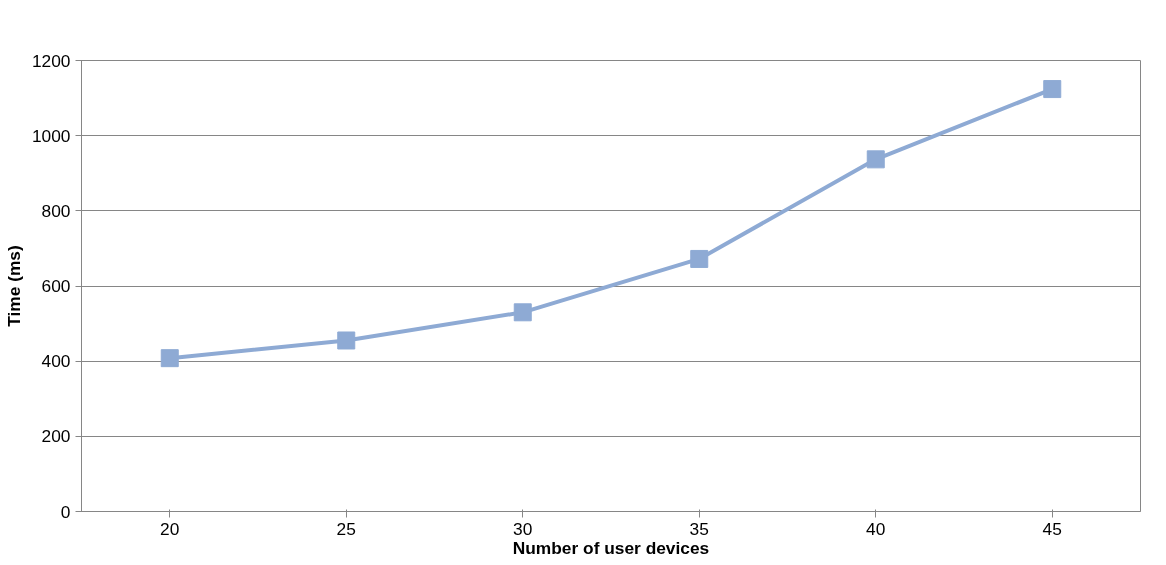 The height and width of the screenshot is (565, 1166). What do you see at coordinates (13, 286) in the screenshot?
I see `y-axis-title: Time (ms)` at bounding box center [13, 286].